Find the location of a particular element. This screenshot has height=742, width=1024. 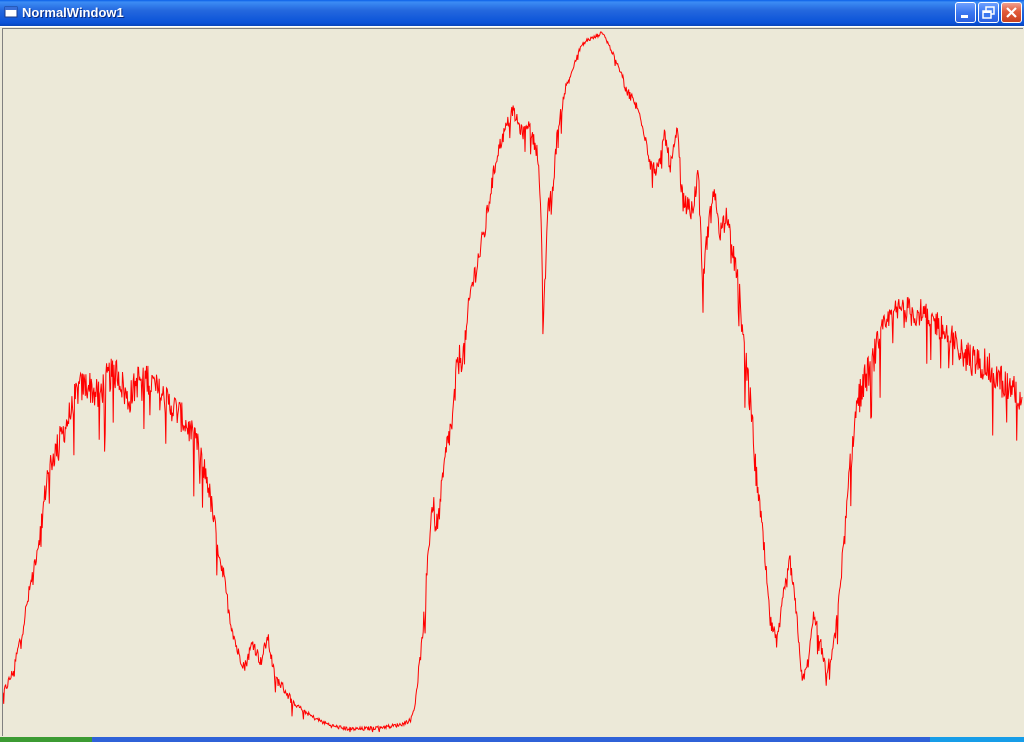

minimize-icon is located at coordinates (964, 16).